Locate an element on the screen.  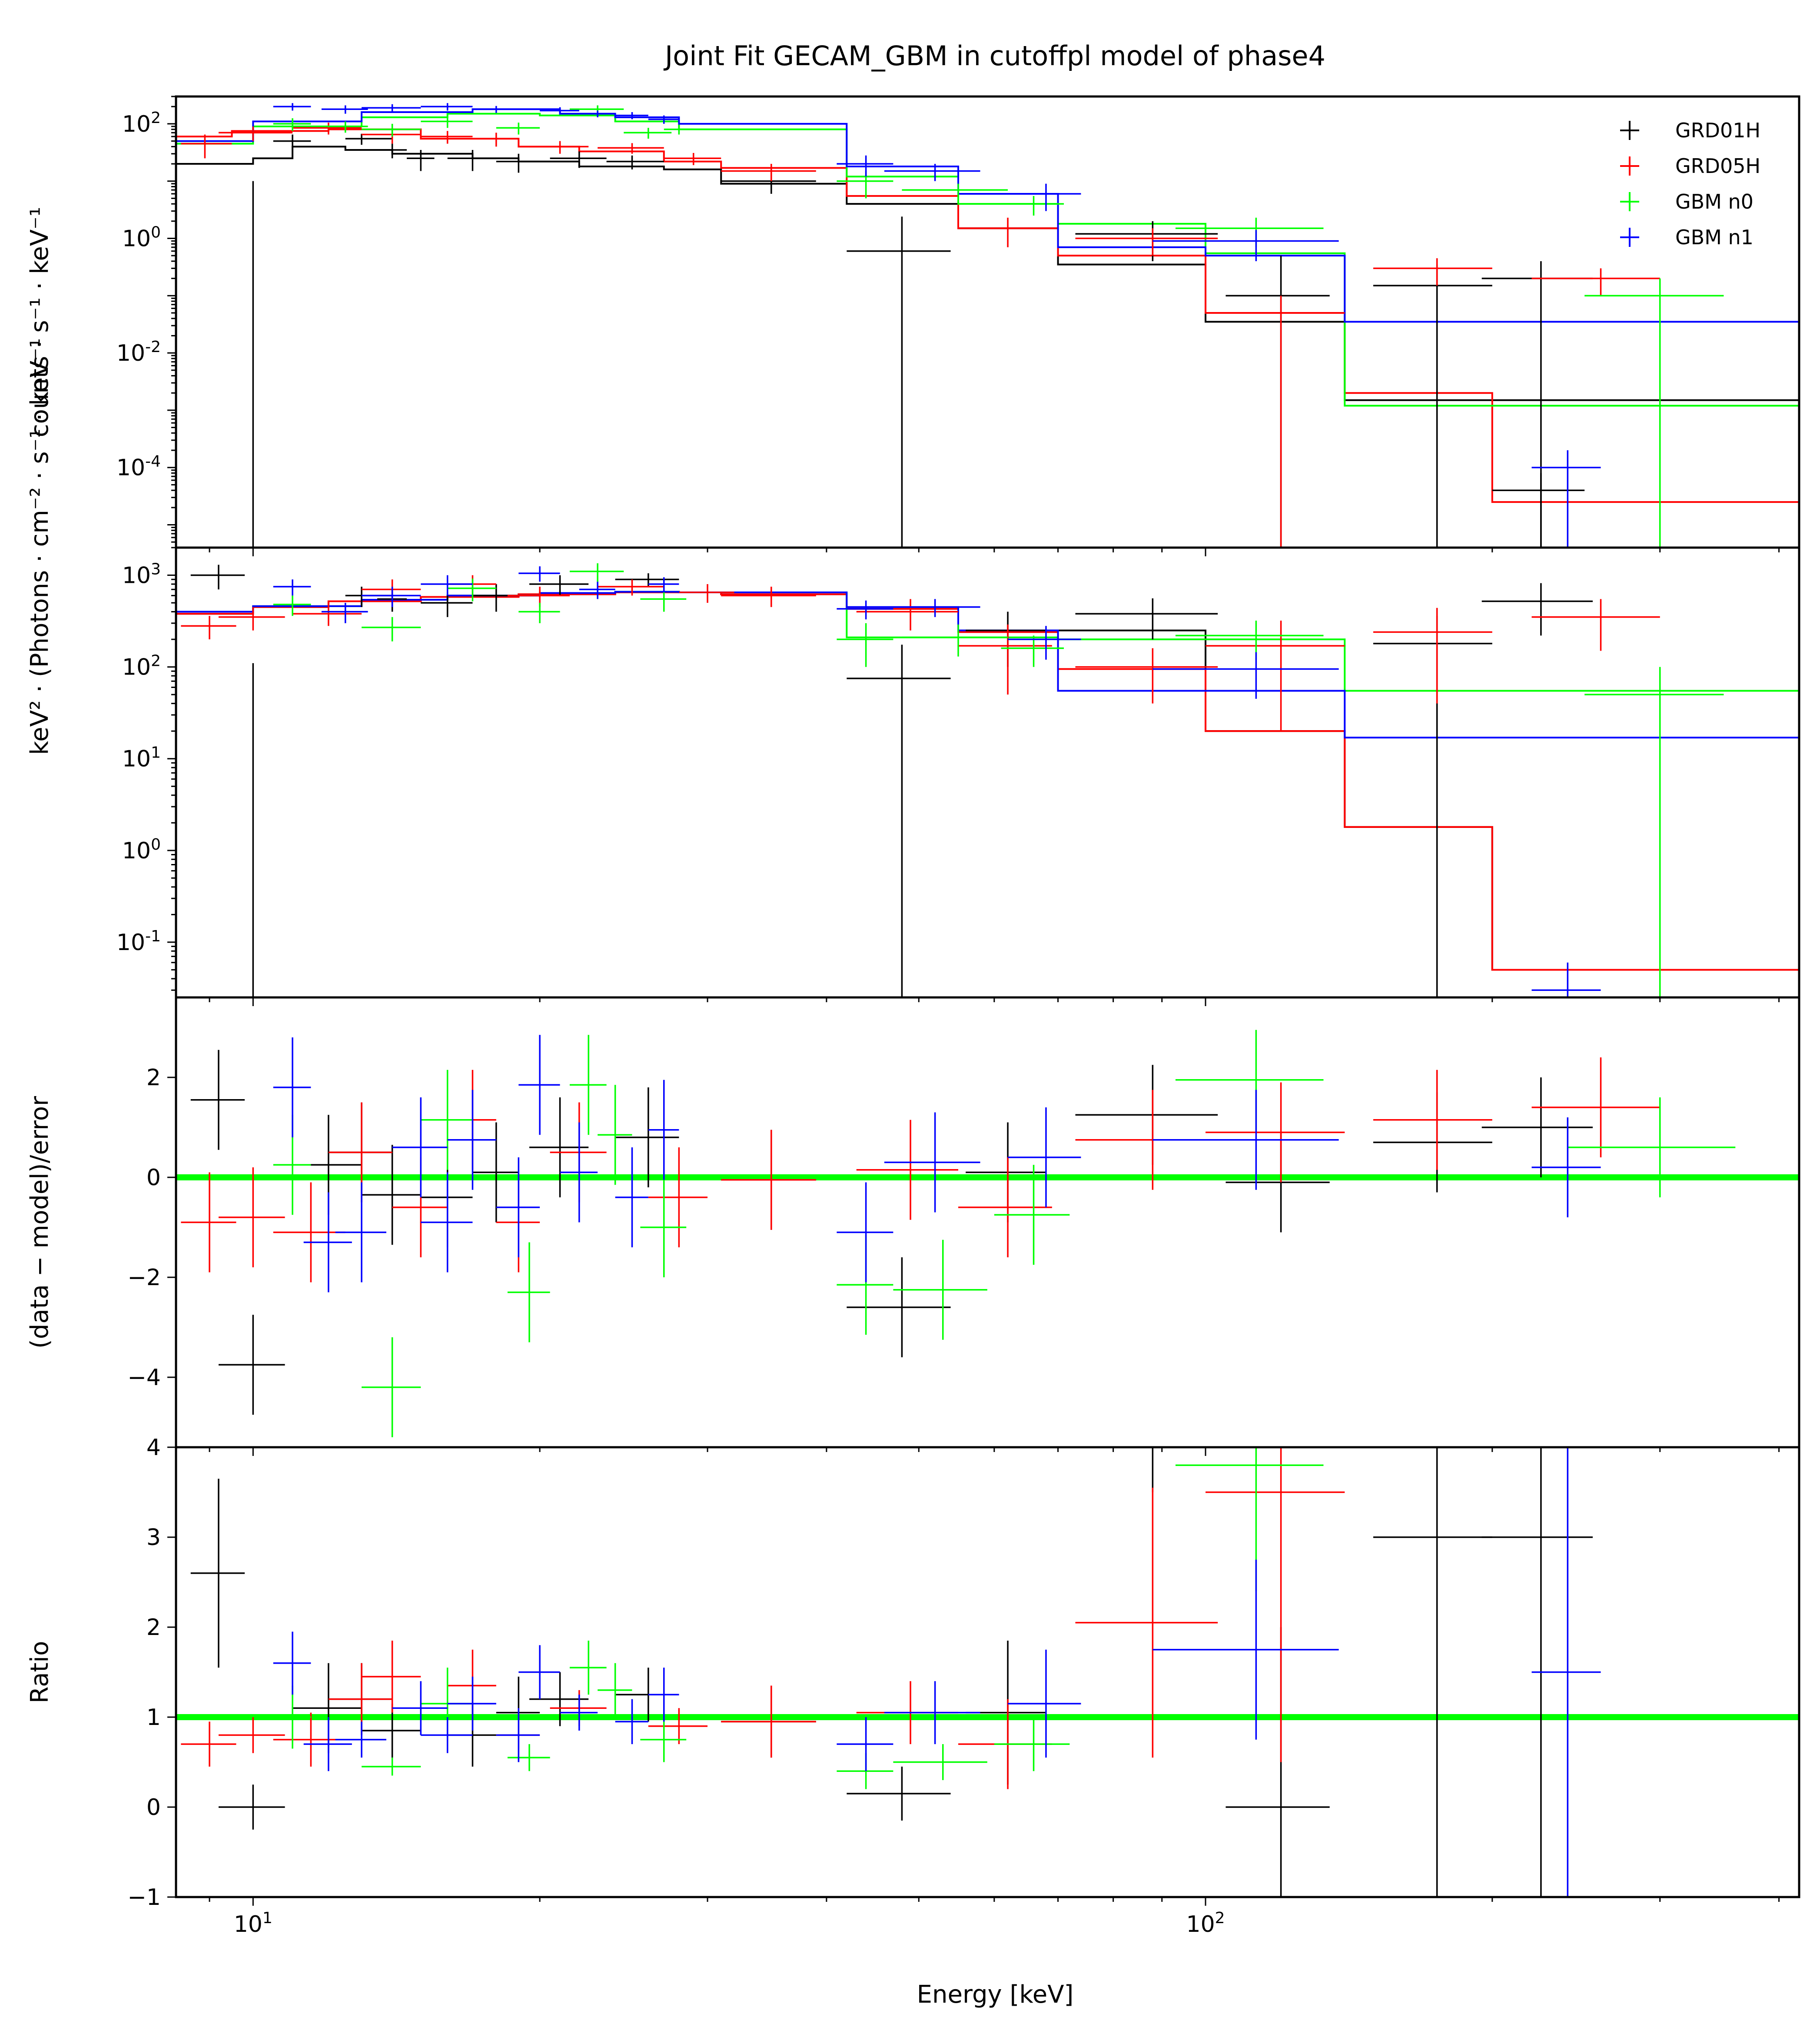
x-axis-label: Energy [keV] is located at coordinates (995, 1995).